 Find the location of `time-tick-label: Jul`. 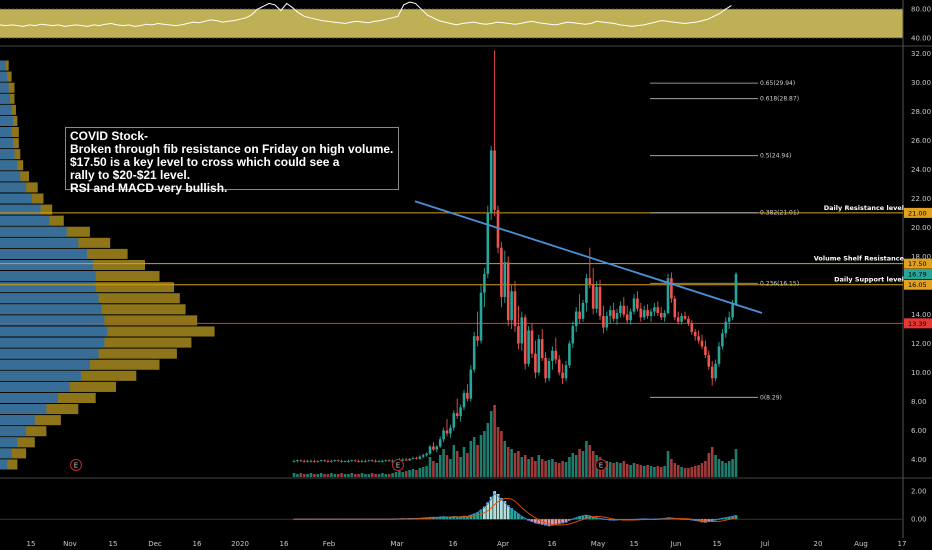

time-tick-label: Jul is located at coordinates (765, 544).